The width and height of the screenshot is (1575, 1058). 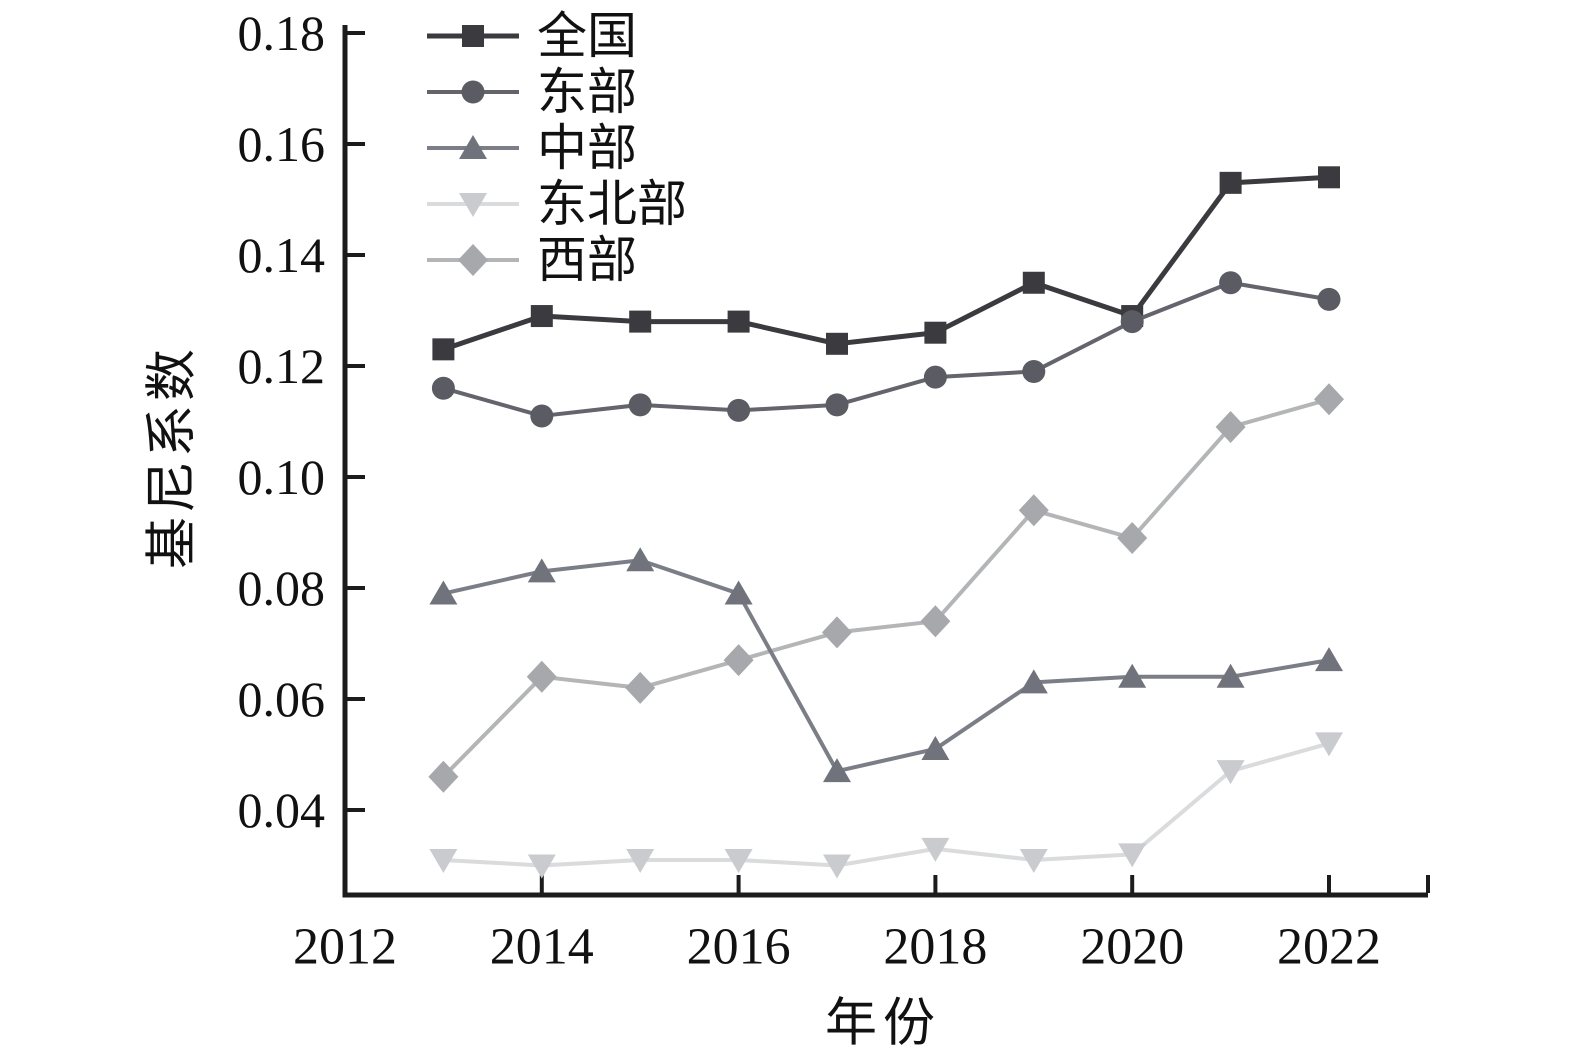 What do you see at coordinates (542, 947) in the screenshot?
I see `x-tick-label: 2014` at bounding box center [542, 947].